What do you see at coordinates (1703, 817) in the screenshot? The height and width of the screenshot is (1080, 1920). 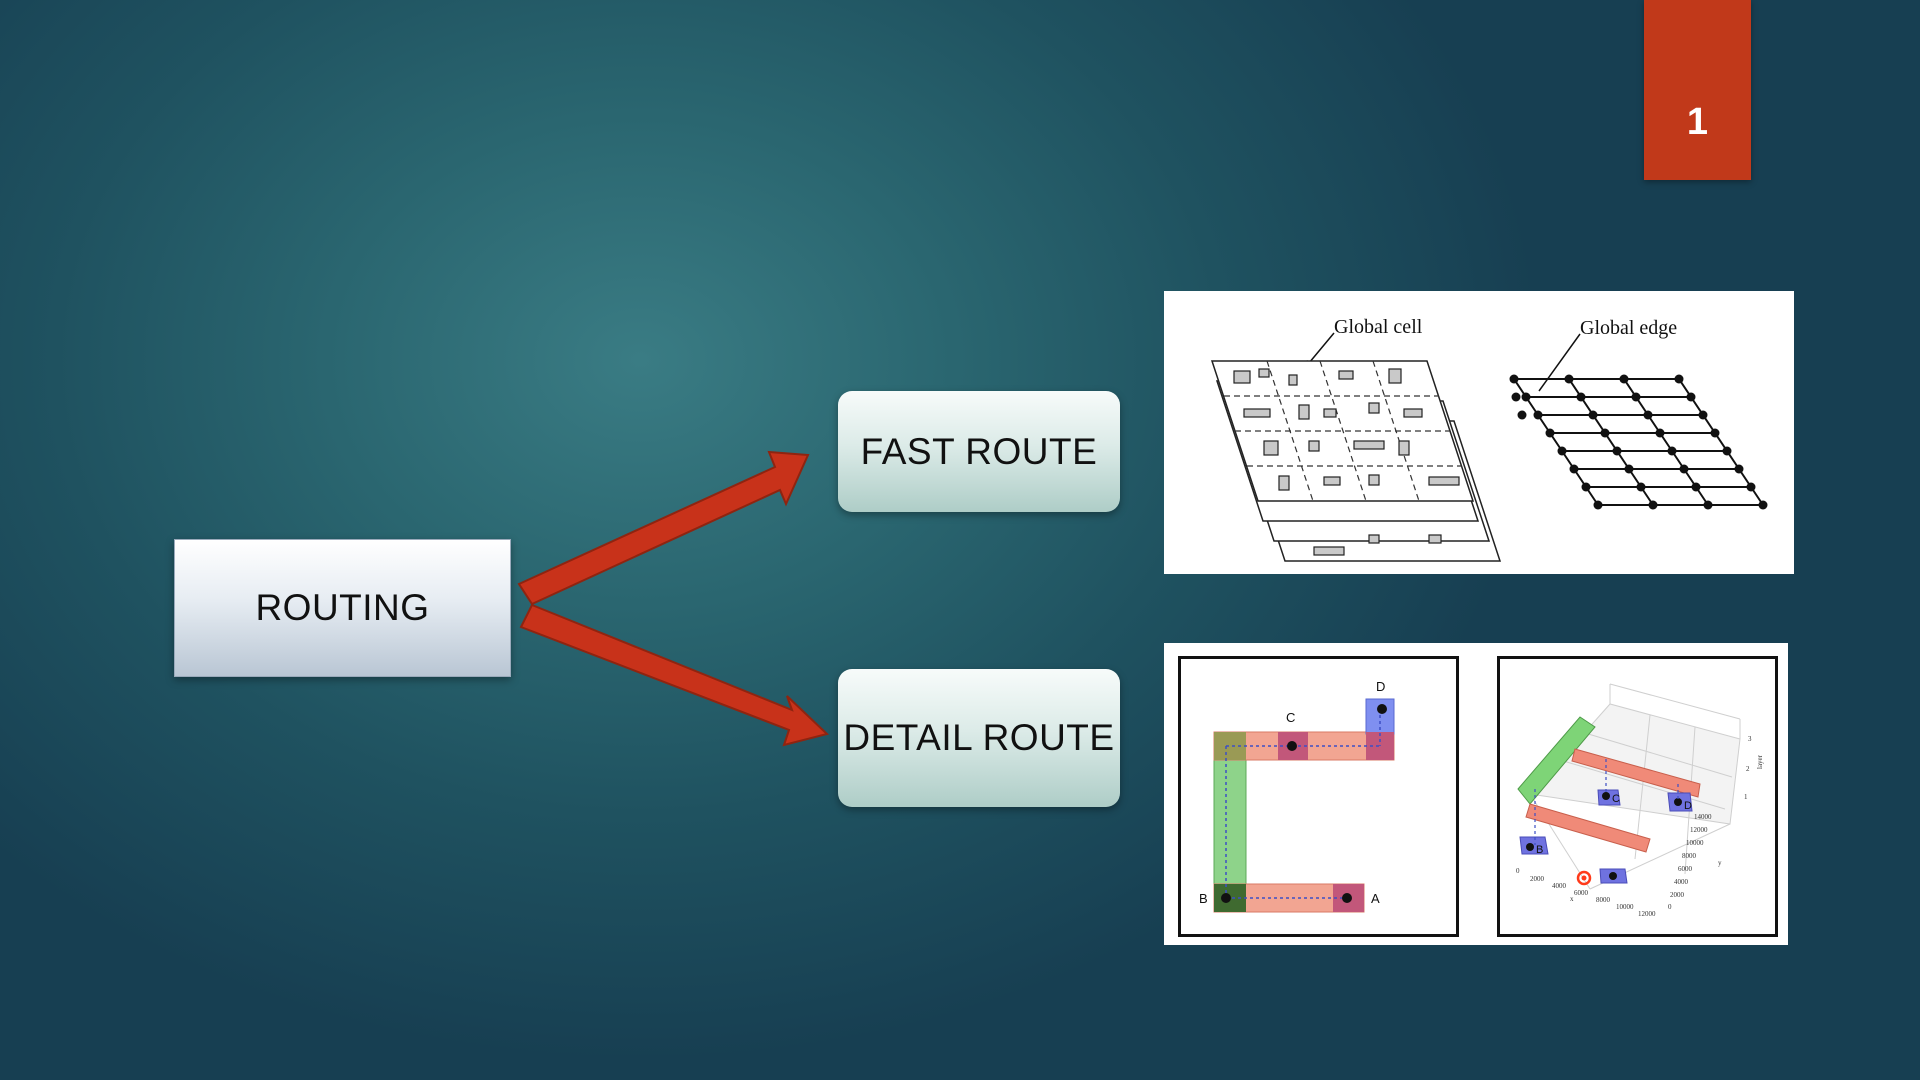 I see `svg-text: 14000` at bounding box center [1703, 817].